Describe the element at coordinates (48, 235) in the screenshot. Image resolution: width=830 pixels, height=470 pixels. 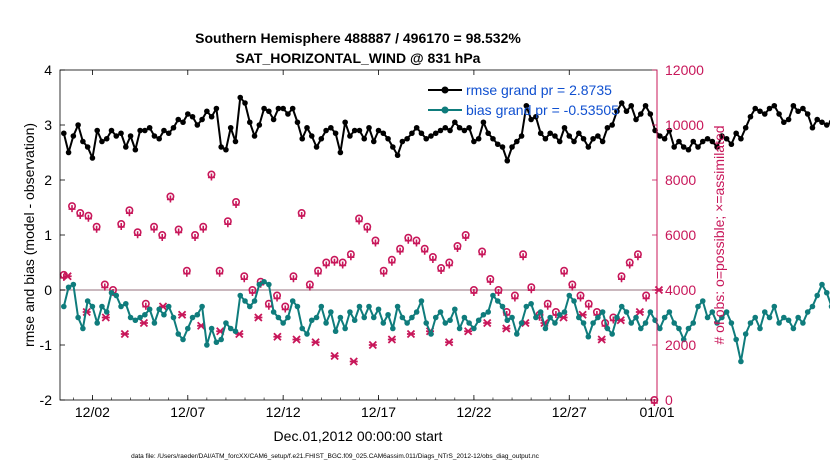
I see `y-left-tick-label: 1` at that location.